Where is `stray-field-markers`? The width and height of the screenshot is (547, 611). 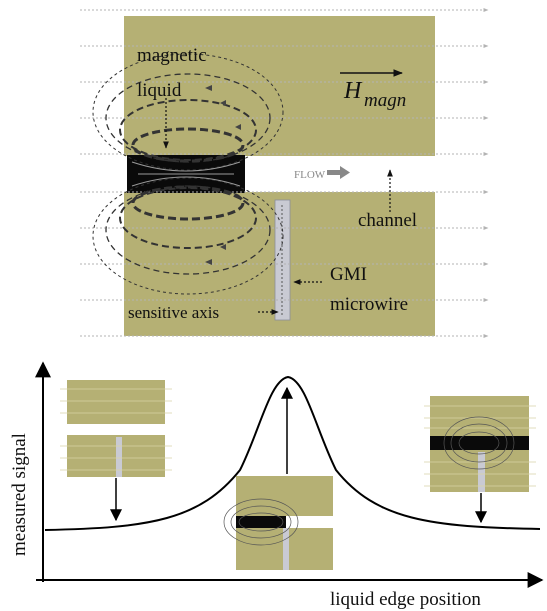
stray-field-markers is located at coordinates (223, 175).